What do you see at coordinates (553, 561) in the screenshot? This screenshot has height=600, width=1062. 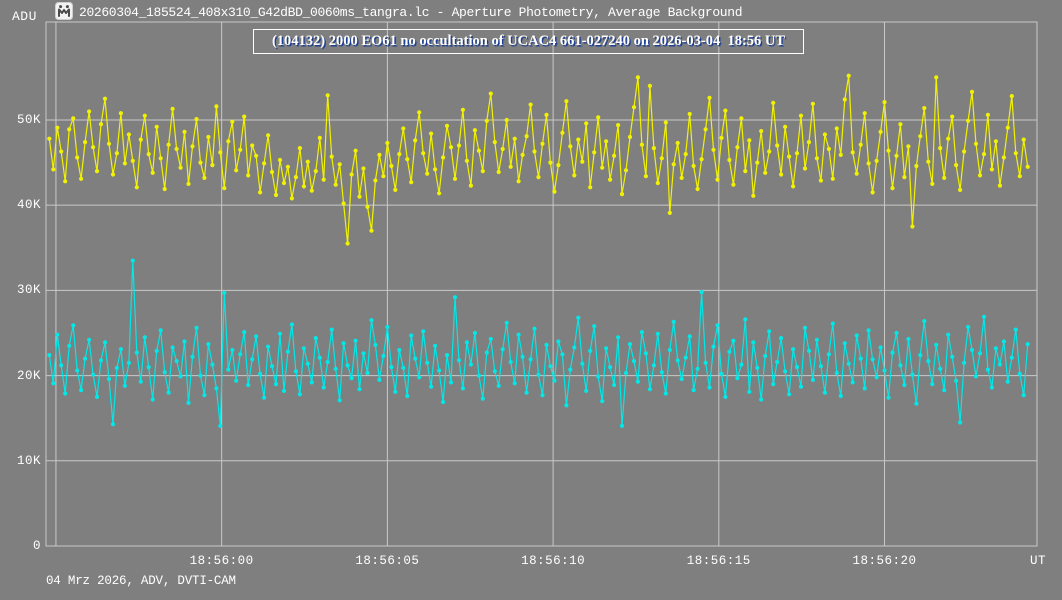 I see `x-tick-label: 18:56:10` at bounding box center [553, 561].